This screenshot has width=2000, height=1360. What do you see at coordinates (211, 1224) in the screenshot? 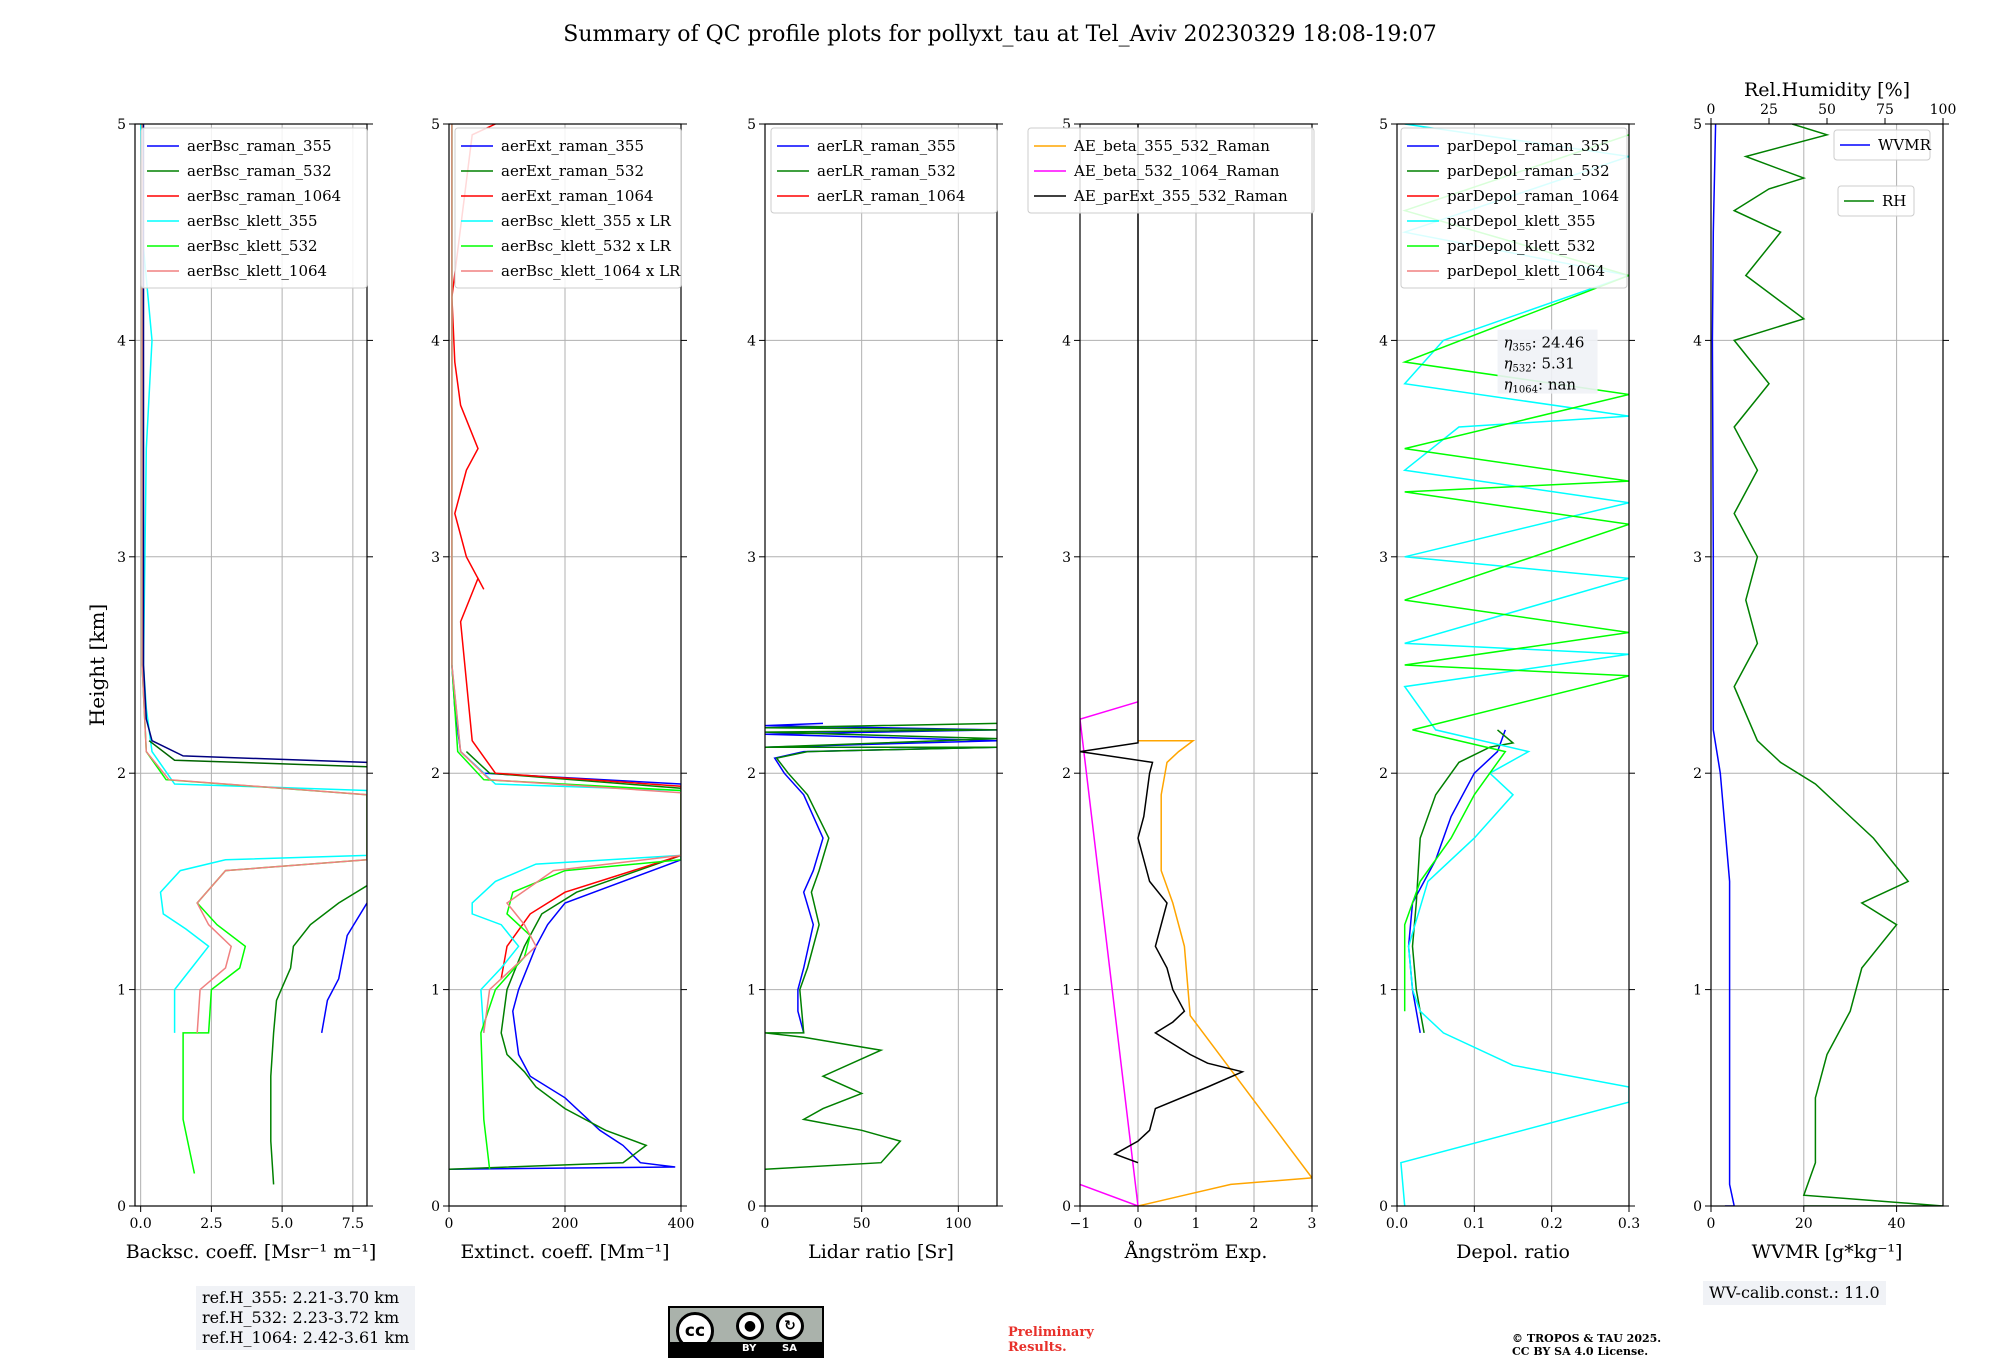
I see `x-tick-label: 2.5` at bounding box center [211, 1224].